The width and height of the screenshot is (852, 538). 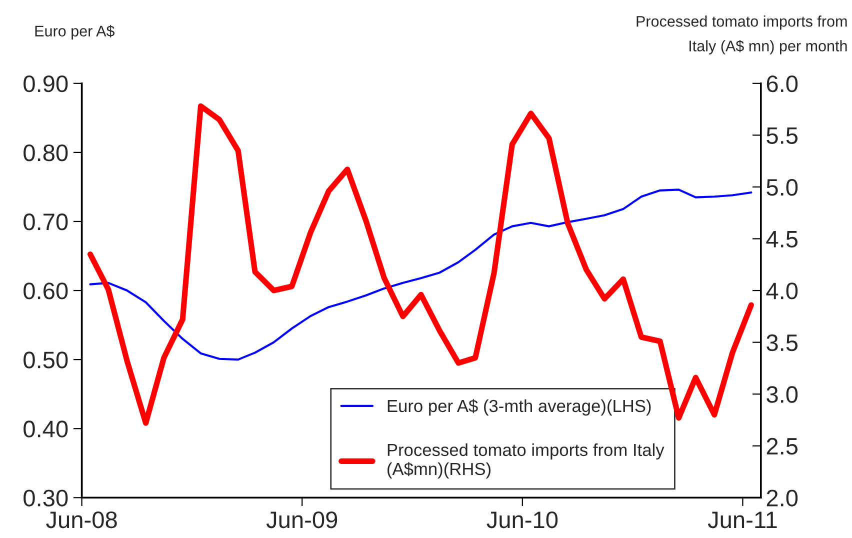 What do you see at coordinates (782, 291) in the screenshot?
I see `y2-tick-label: 4.0` at bounding box center [782, 291].